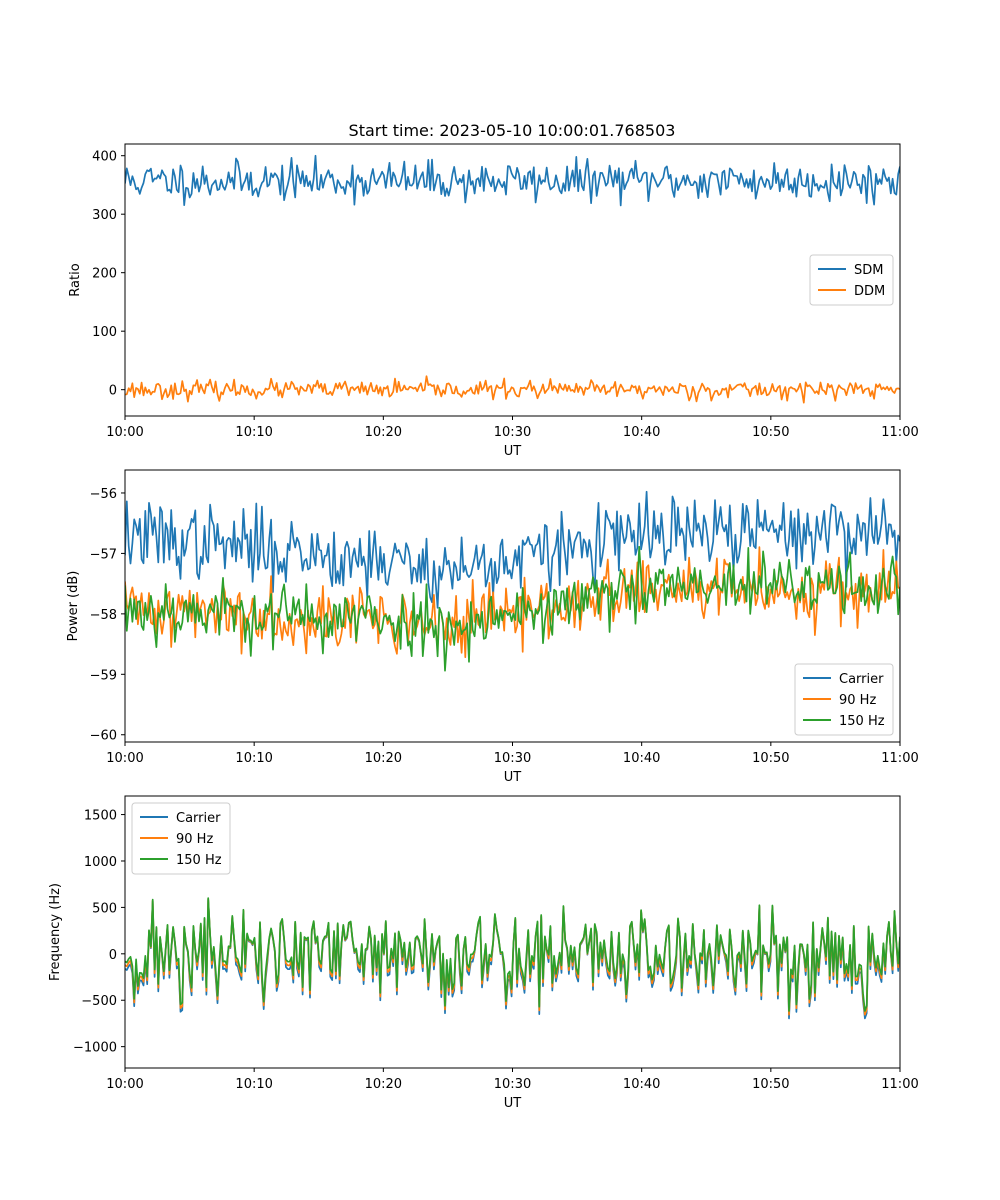 Image resolution: width=1000 pixels, height=1200 pixels. Describe the element at coordinates (104, 157) in the screenshot. I see `y-tick-label: 400` at that location.